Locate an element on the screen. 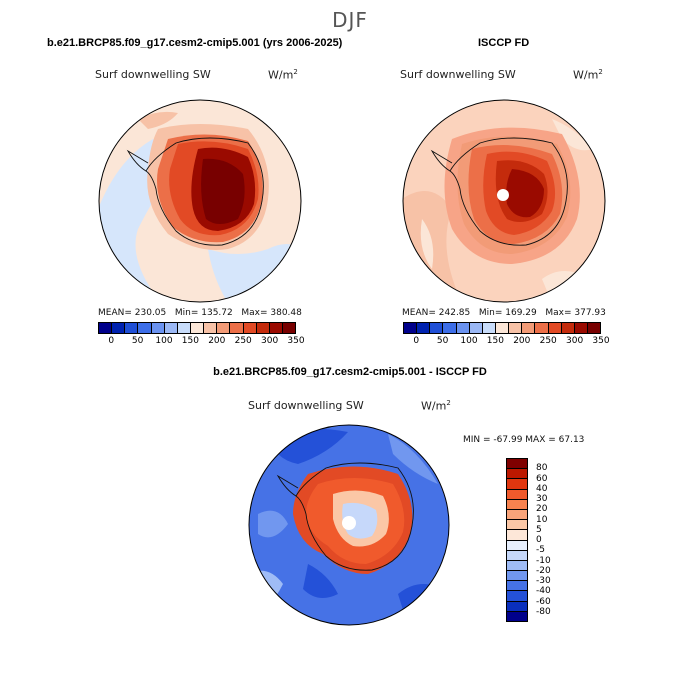 This screenshot has width=700, height=700. diff-minmax: MIN = -67.99 MAX = 67.13 is located at coordinates (524, 440).